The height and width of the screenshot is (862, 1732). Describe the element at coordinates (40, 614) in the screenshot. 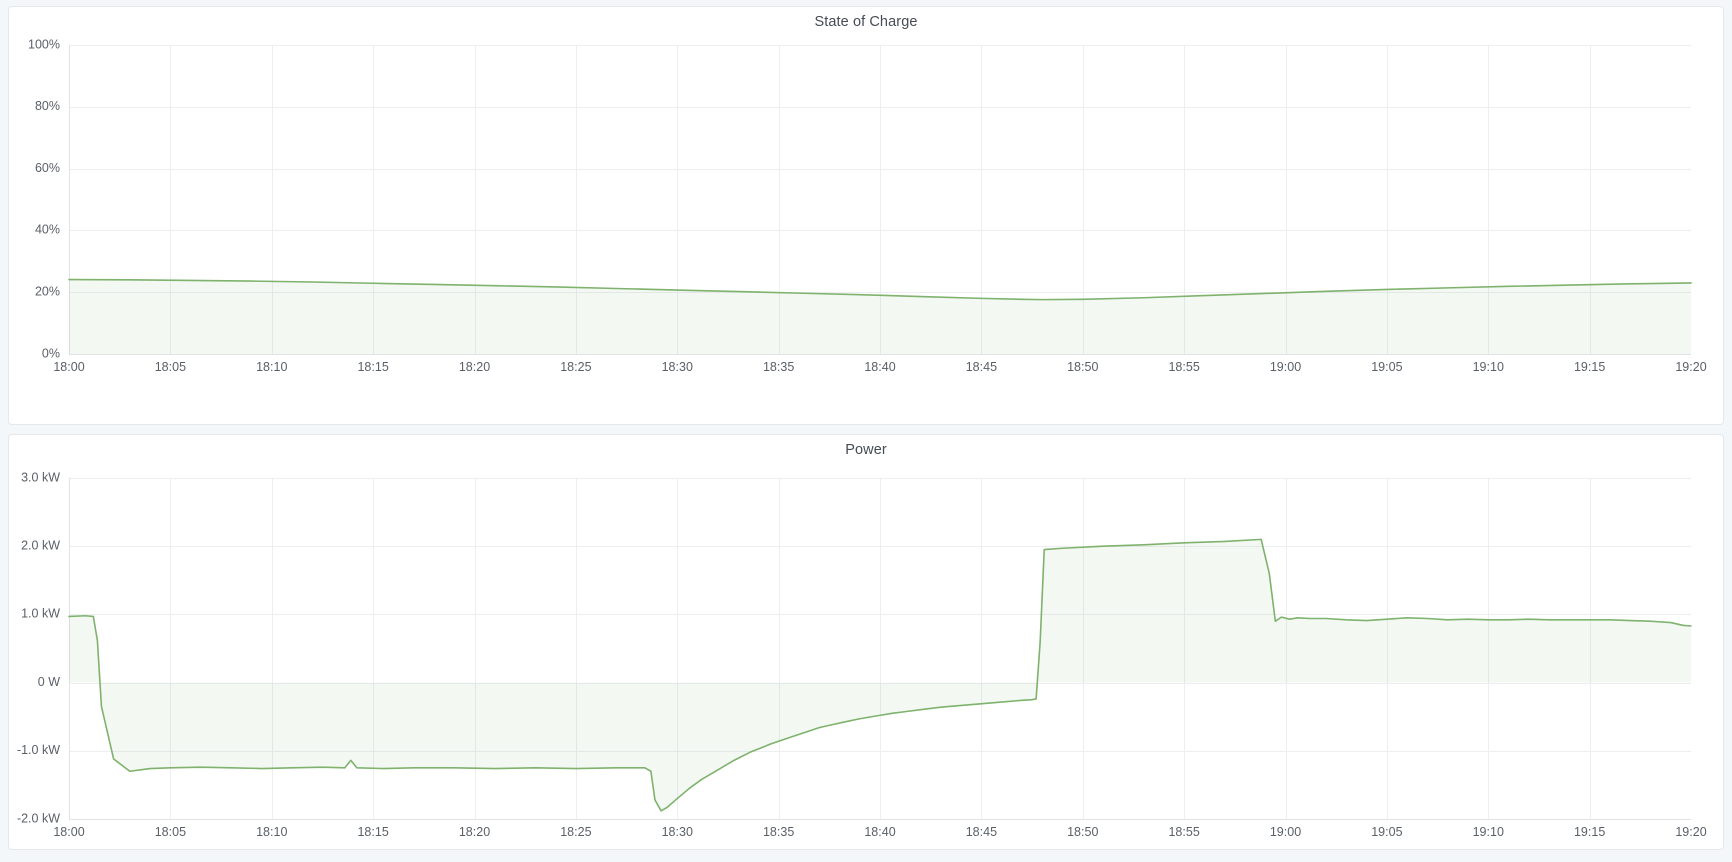

I see `y-axis-tick-label: 1.0 kW` at that location.